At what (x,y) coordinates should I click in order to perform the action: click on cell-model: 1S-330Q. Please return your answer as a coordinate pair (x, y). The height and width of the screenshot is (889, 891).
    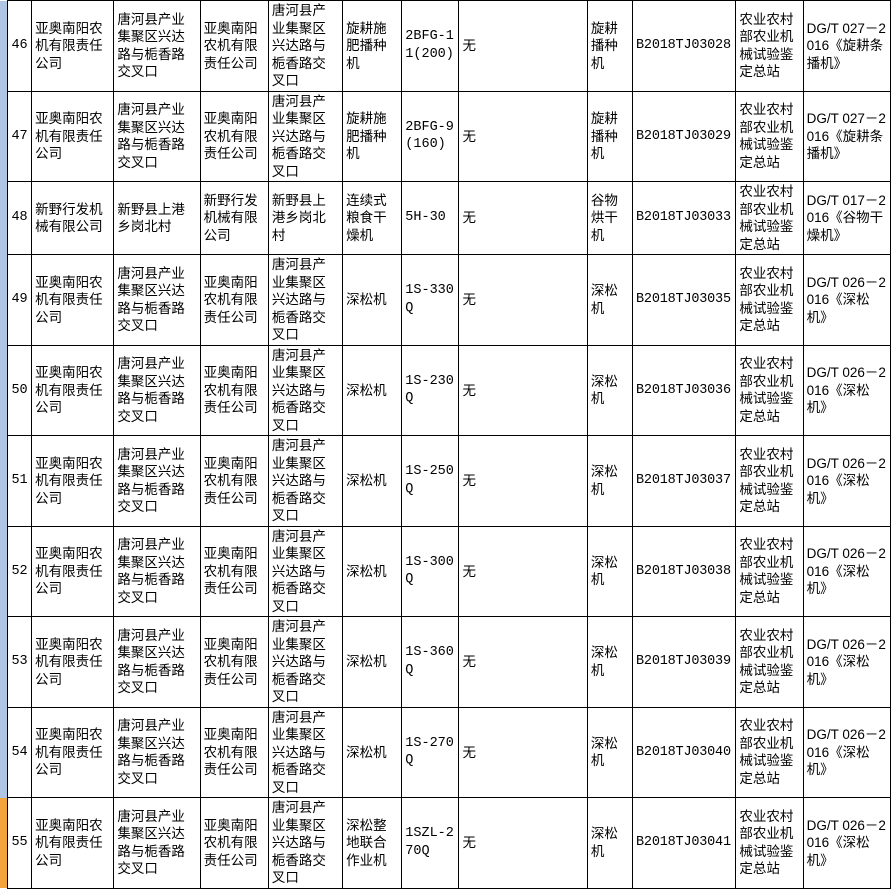
    Looking at the image, I should click on (430, 300).